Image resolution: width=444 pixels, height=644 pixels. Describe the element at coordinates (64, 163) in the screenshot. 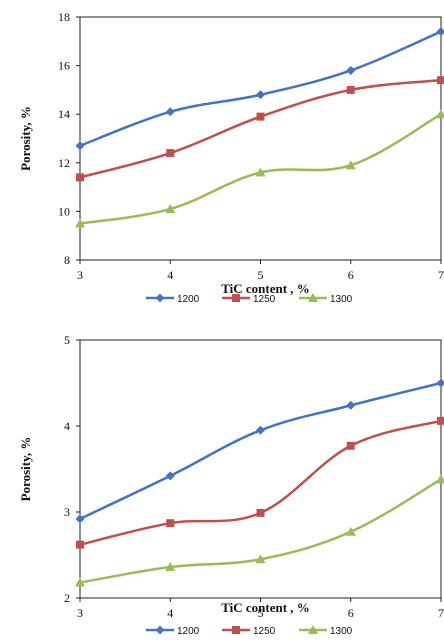

I see `y-tick-label: 12` at that location.